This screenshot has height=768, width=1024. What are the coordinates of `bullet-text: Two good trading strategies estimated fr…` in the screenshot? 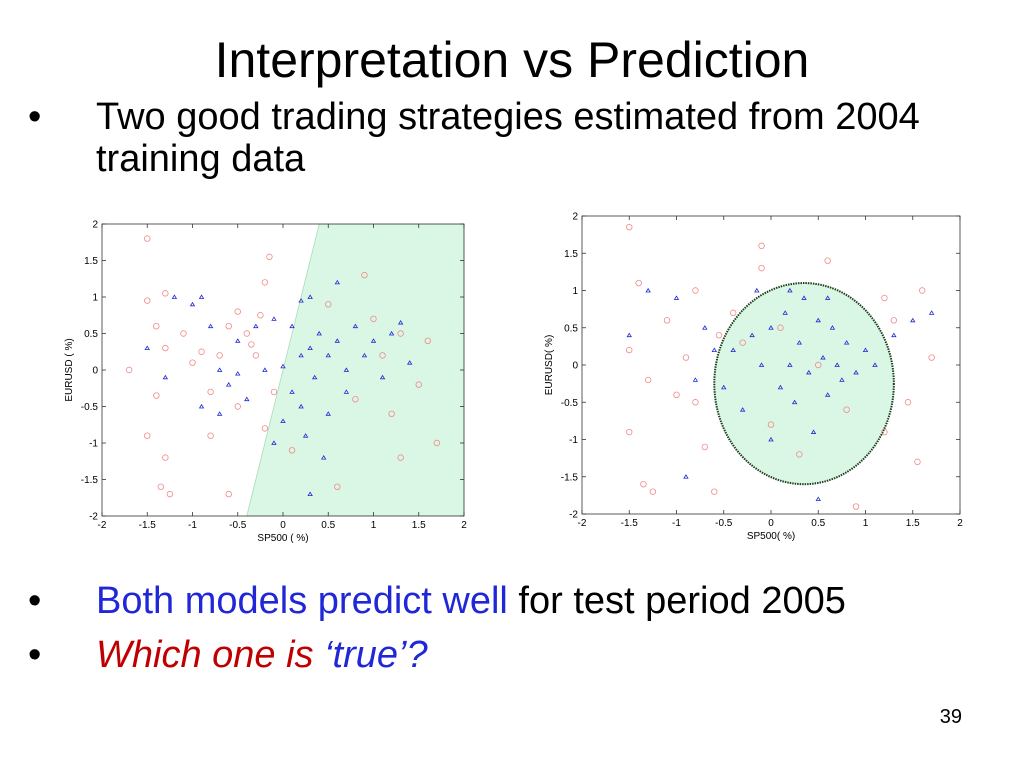 It's located at (508, 138).